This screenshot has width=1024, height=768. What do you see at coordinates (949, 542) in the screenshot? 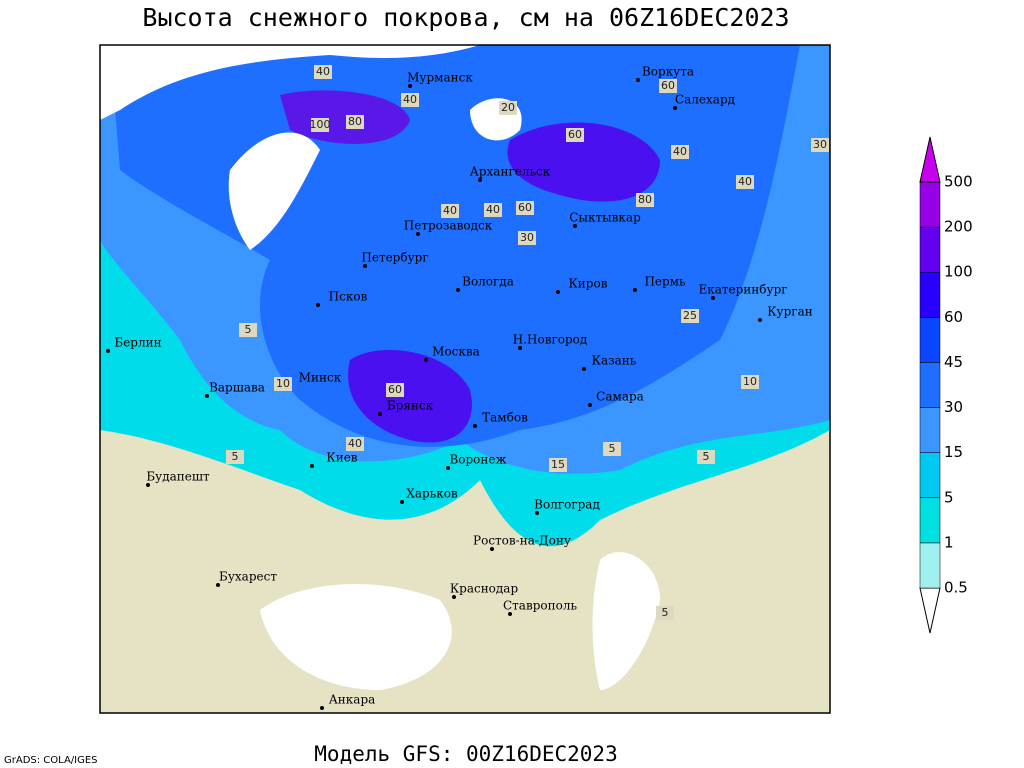
I see `legend-level: 1` at bounding box center [949, 542].